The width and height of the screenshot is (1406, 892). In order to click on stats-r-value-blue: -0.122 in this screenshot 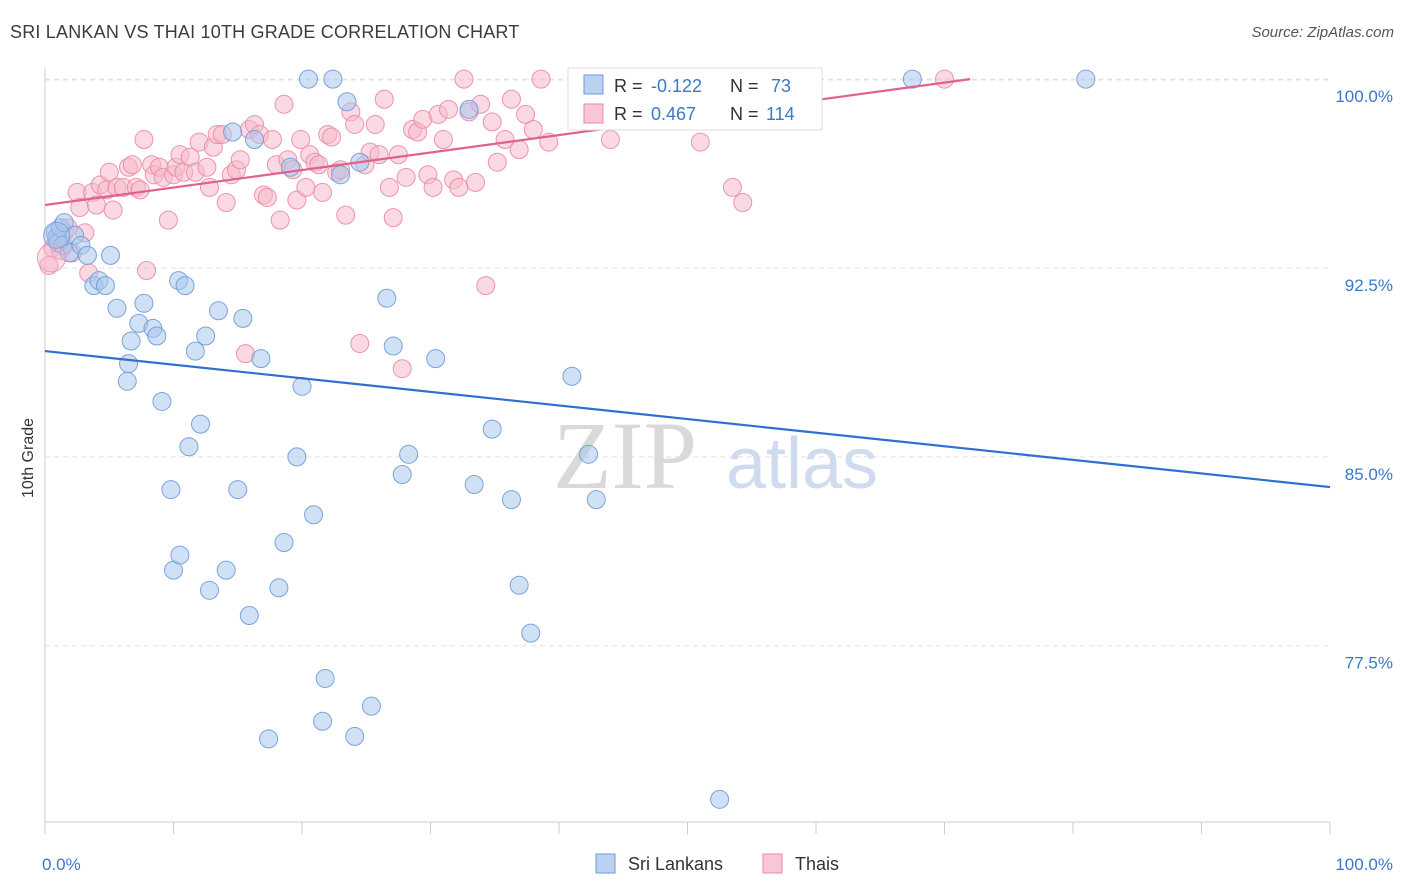, I will do `click(676, 86)`.